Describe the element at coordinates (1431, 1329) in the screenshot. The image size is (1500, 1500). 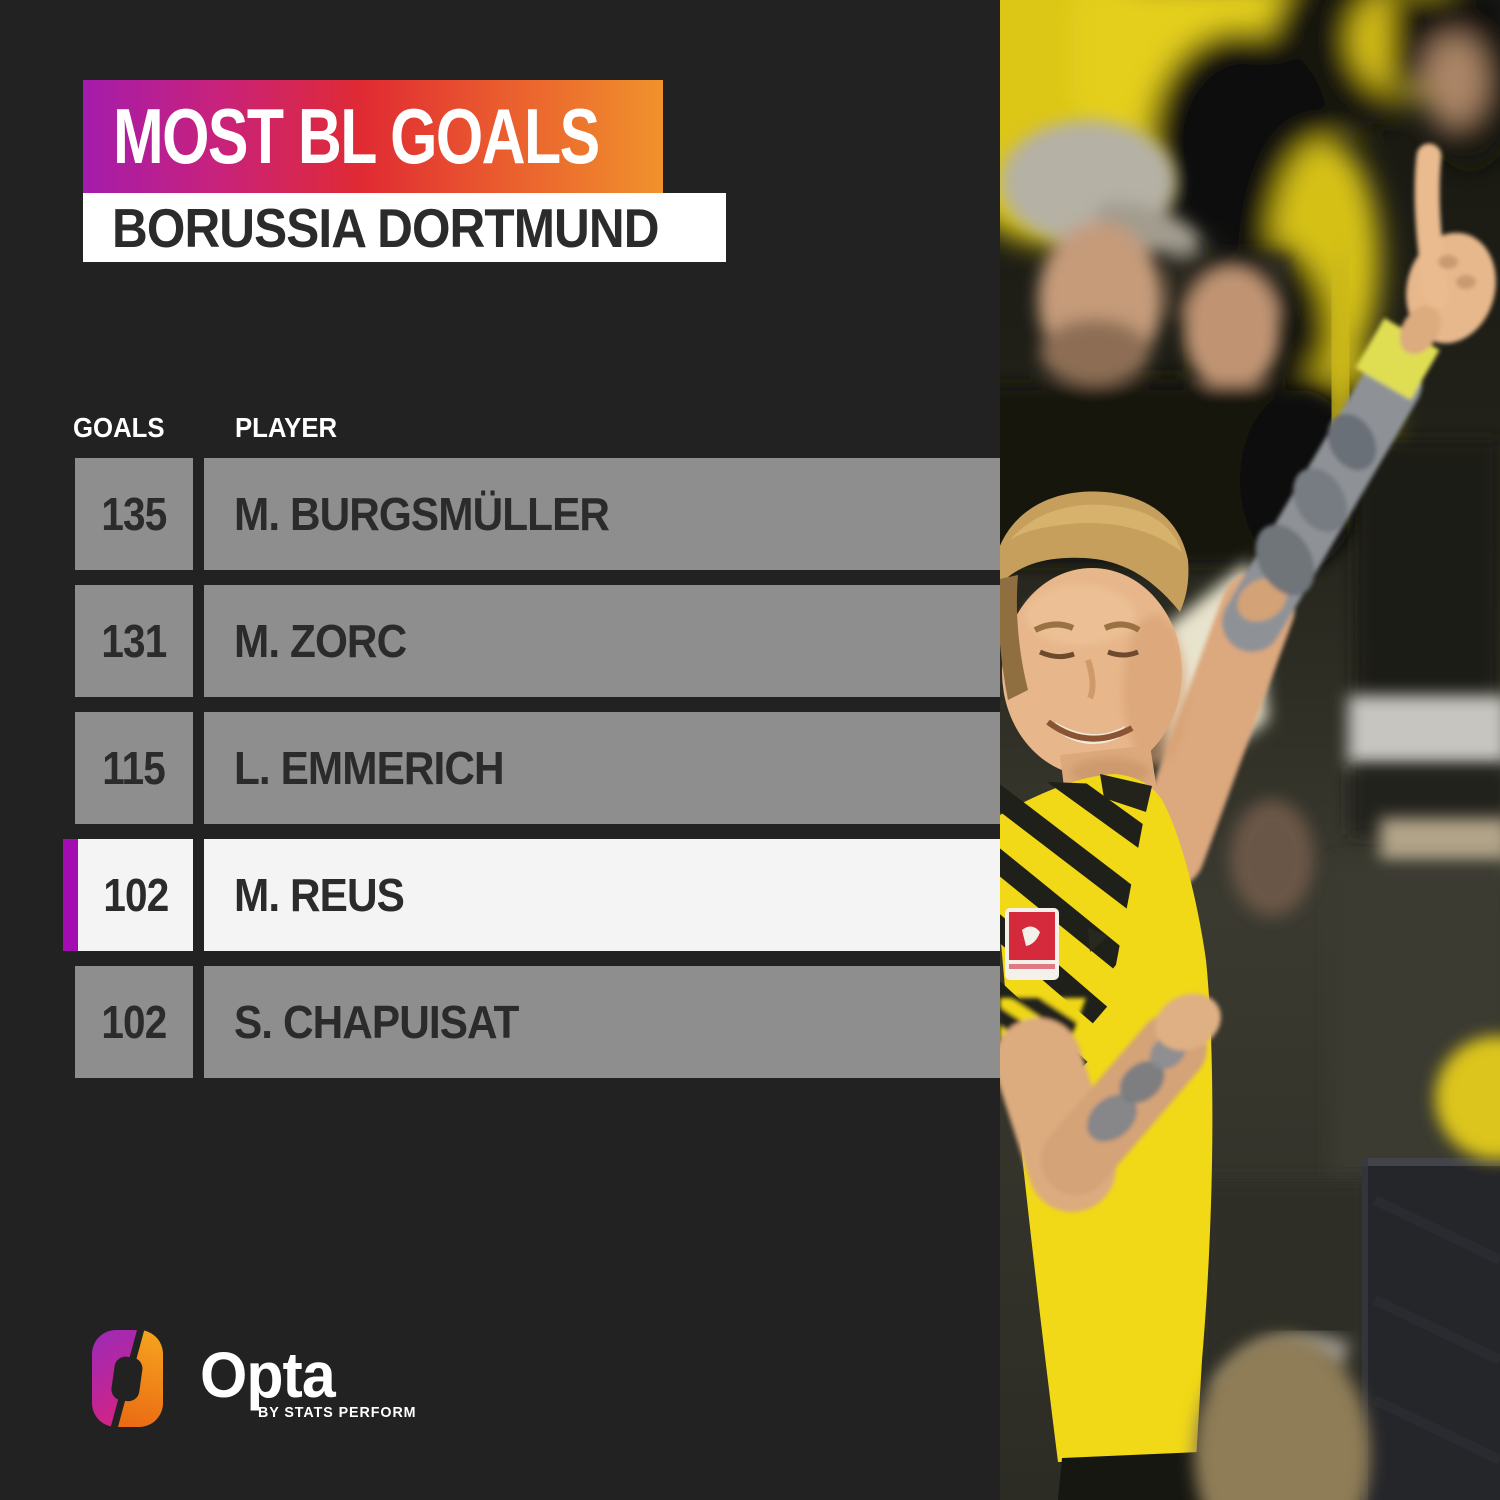
I see `speaker-box` at that location.